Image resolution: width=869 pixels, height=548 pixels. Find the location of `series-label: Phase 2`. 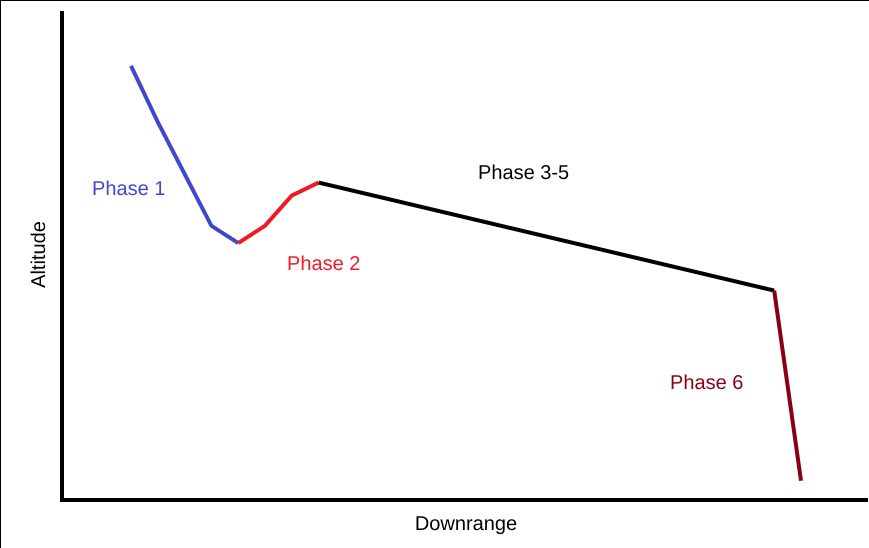

series-label: Phase 2 is located at coordinates (323, 264).